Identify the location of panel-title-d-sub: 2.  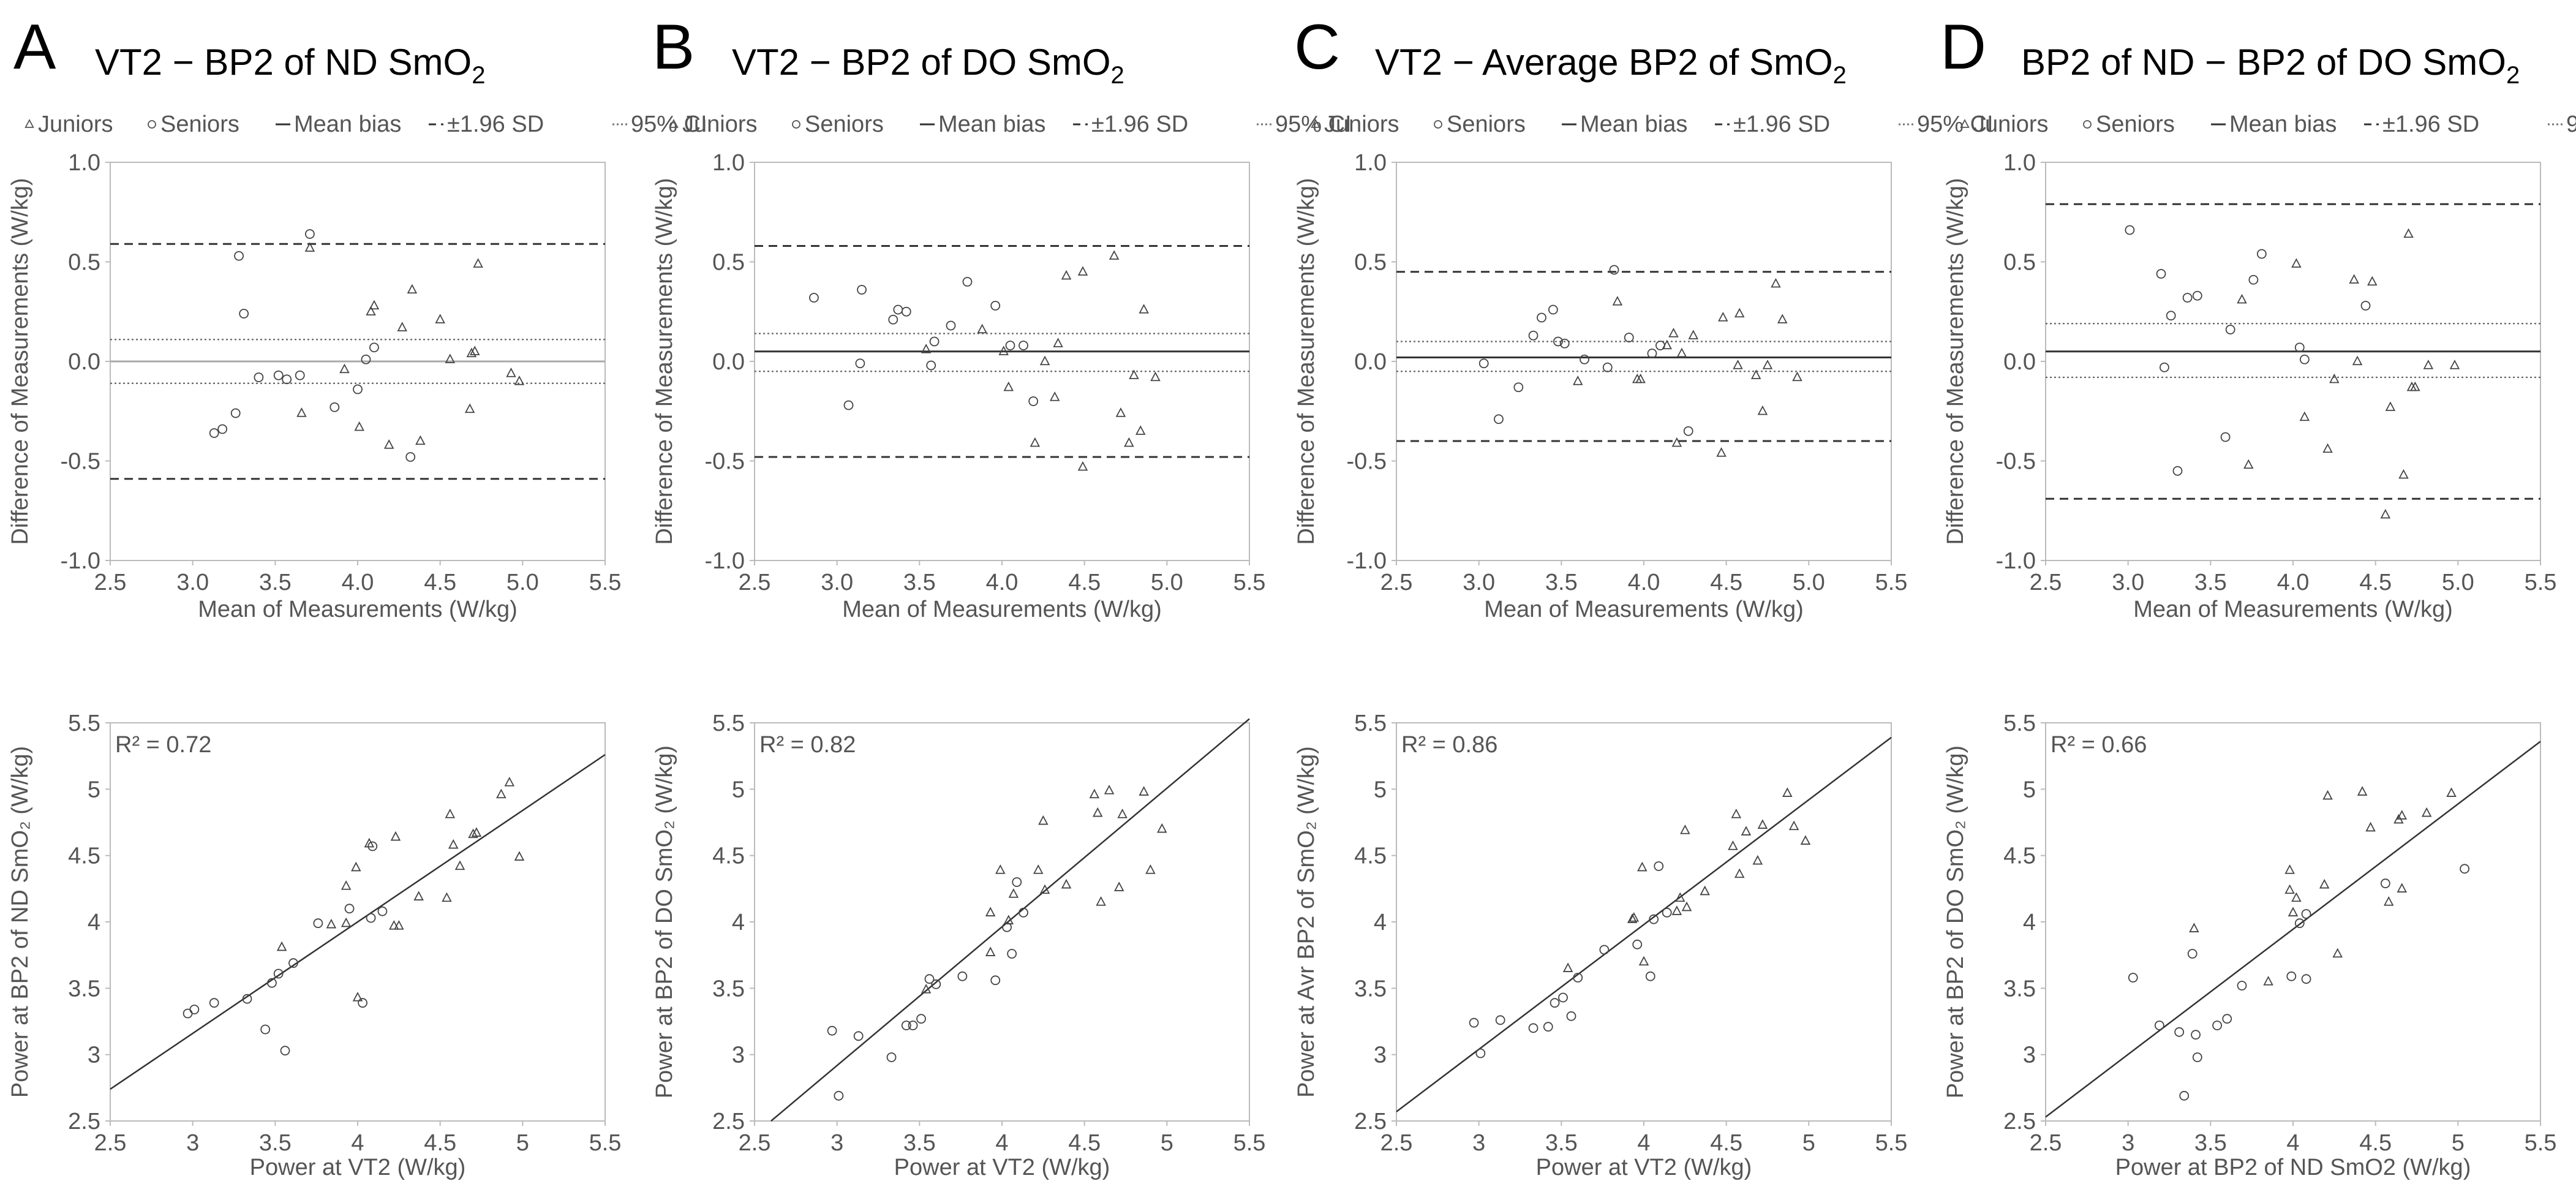
(2513, 75).